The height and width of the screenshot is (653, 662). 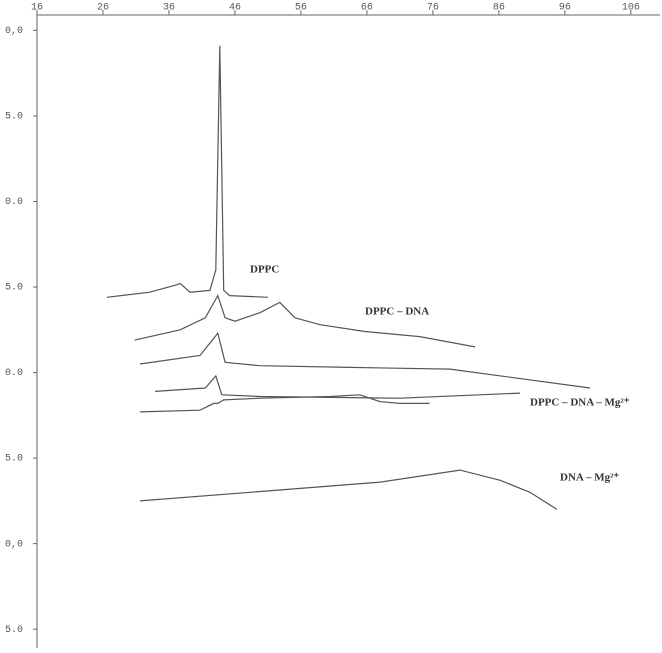 What do you see at coordinates (631, 8) in the screenshot?
I see `x-tick-label: 106` at bounding box center [631, 8].